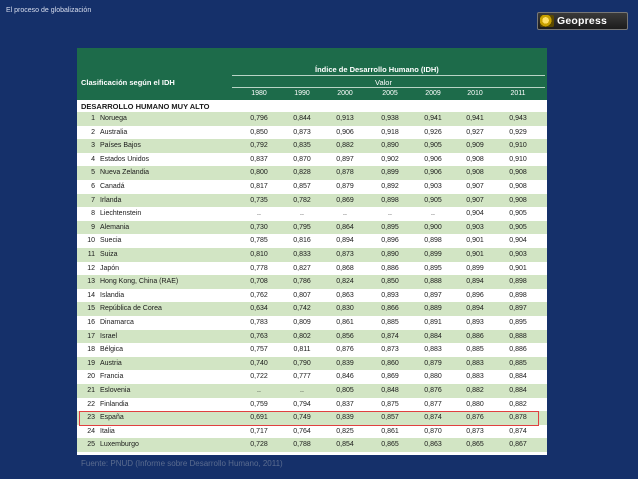 The image size is (638, 479). Describe the element at coordinates (518, 214) in the screenshot. I see `value-cell: 0,905` at that location.